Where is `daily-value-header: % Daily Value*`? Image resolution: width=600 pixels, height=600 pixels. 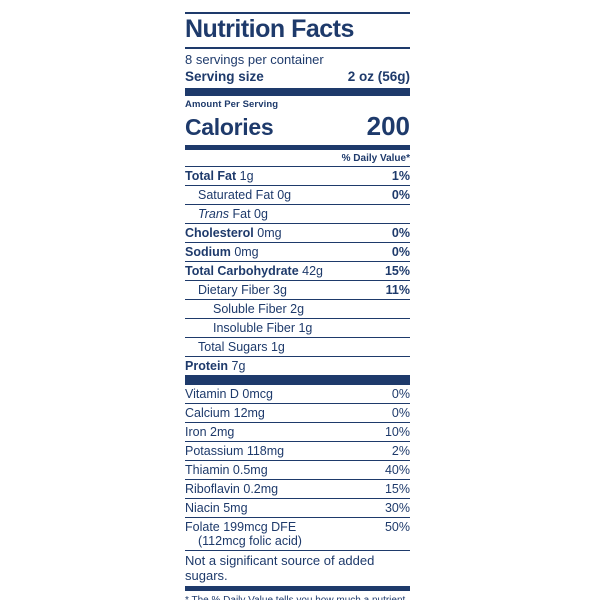
daily-value-header: % Daily Value* is located at coordinates (375, 158).